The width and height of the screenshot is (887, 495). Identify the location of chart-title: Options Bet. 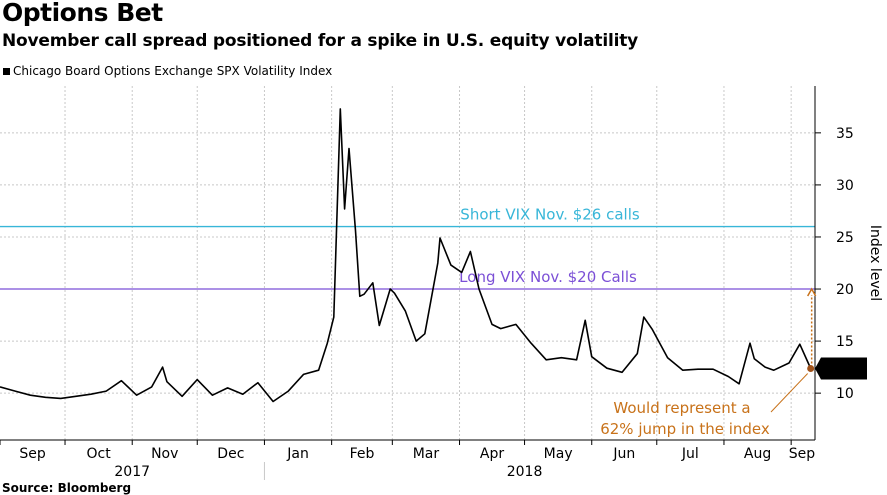
(82, 13).